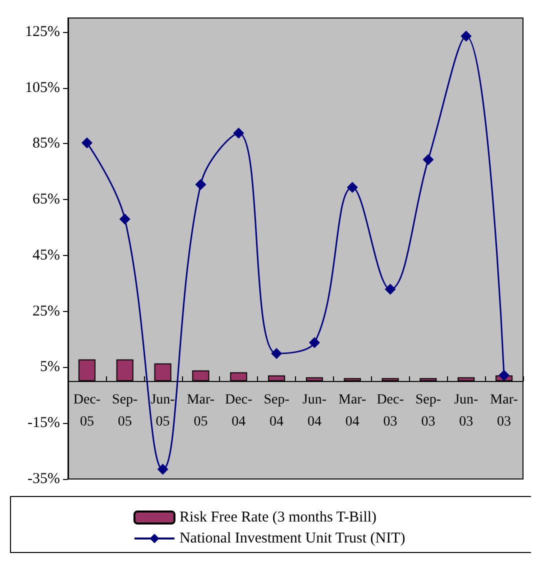 This screenshot has height=563, width=539. I want to click on x-tick-label: Mar-04, so click(352, 411).